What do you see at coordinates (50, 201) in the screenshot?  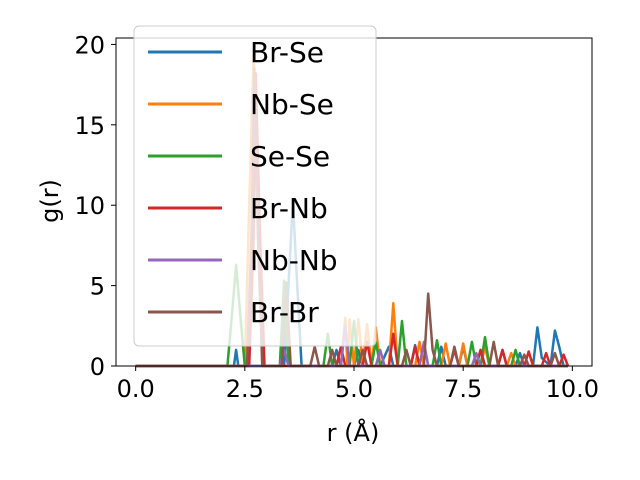 I see `y-axis-label: g(r)` at bounding box center [50, 201].